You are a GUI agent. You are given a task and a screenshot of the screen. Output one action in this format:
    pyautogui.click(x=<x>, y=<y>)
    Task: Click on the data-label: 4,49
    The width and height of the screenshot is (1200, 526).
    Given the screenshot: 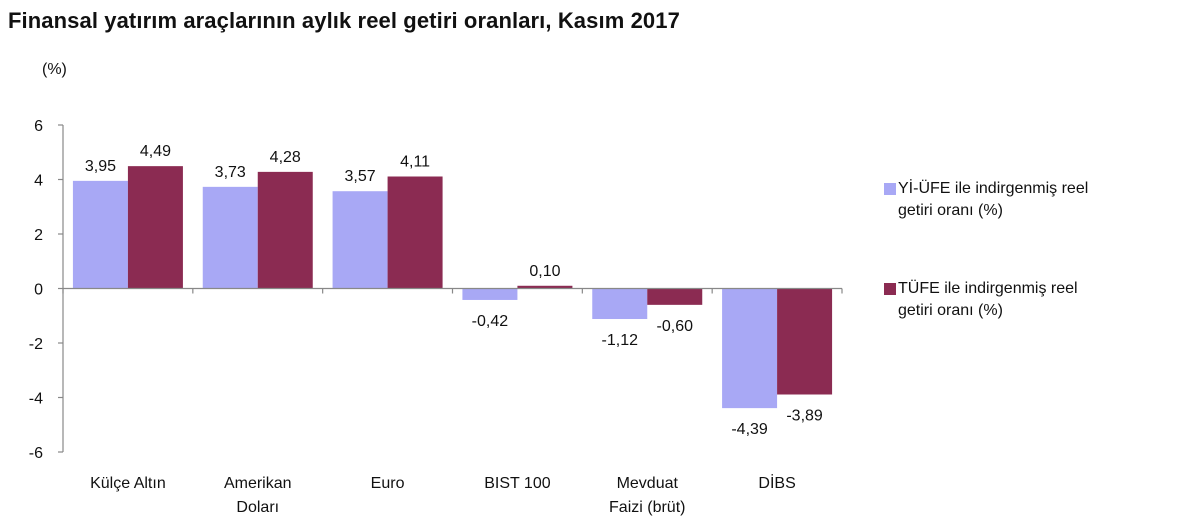 What is the action you would take?
    pyautogui.click(x=155, y=151)
    